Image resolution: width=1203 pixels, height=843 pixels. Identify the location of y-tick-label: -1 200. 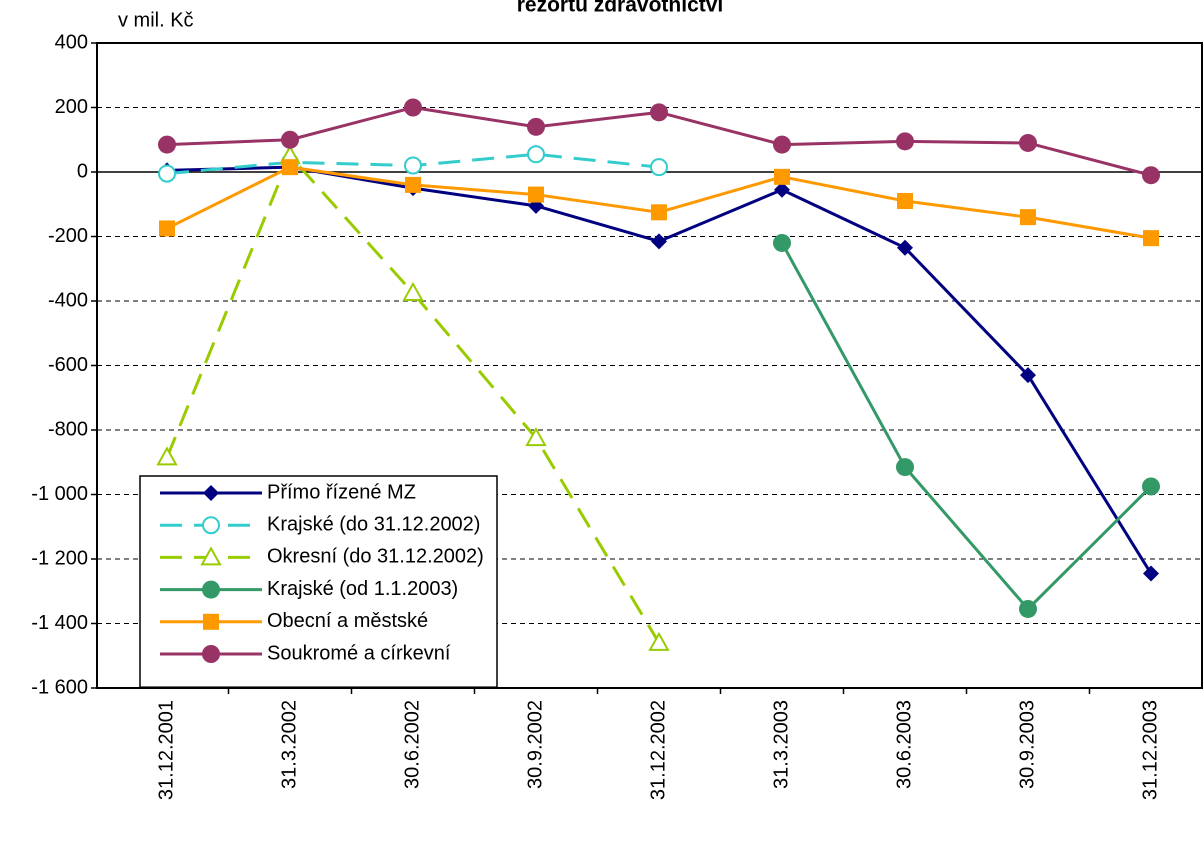
(59, 558).